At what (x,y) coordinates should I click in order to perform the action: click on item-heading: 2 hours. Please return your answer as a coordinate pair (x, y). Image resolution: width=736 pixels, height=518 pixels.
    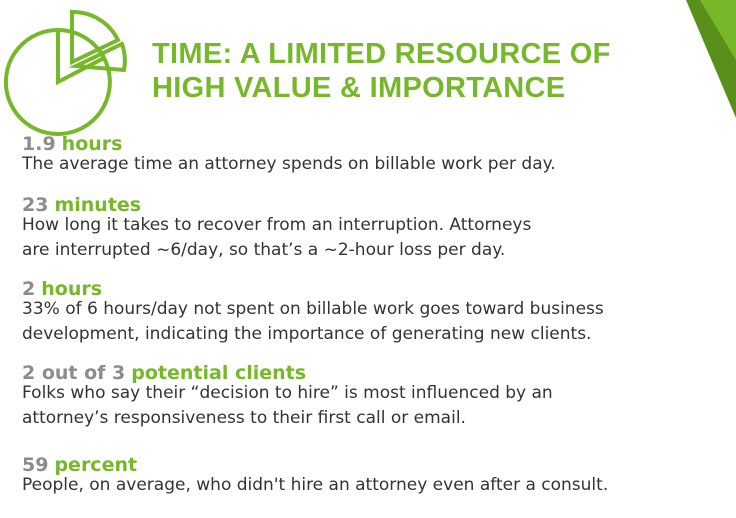
    Looking at the image, I should click on (62, 289).